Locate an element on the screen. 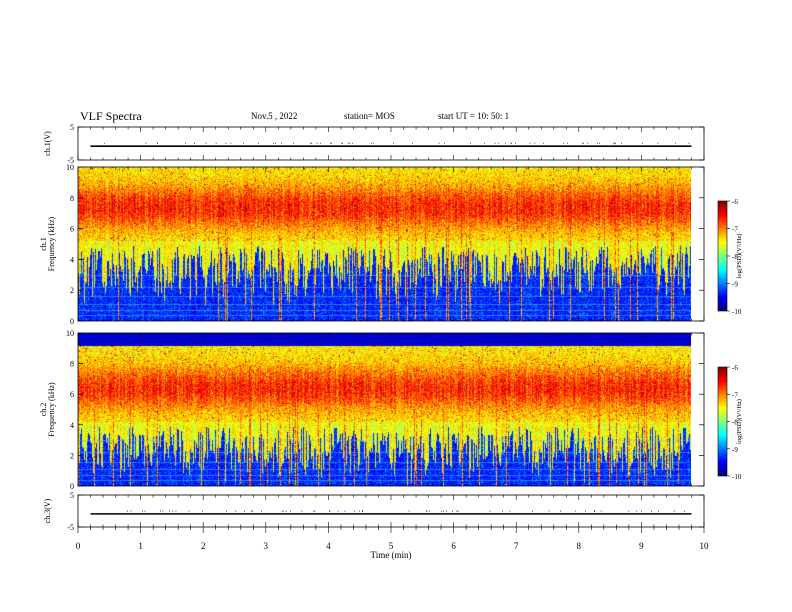 The image size is (792, 612). chart-title: VLF Spectra is located at coordinates (111, 116).